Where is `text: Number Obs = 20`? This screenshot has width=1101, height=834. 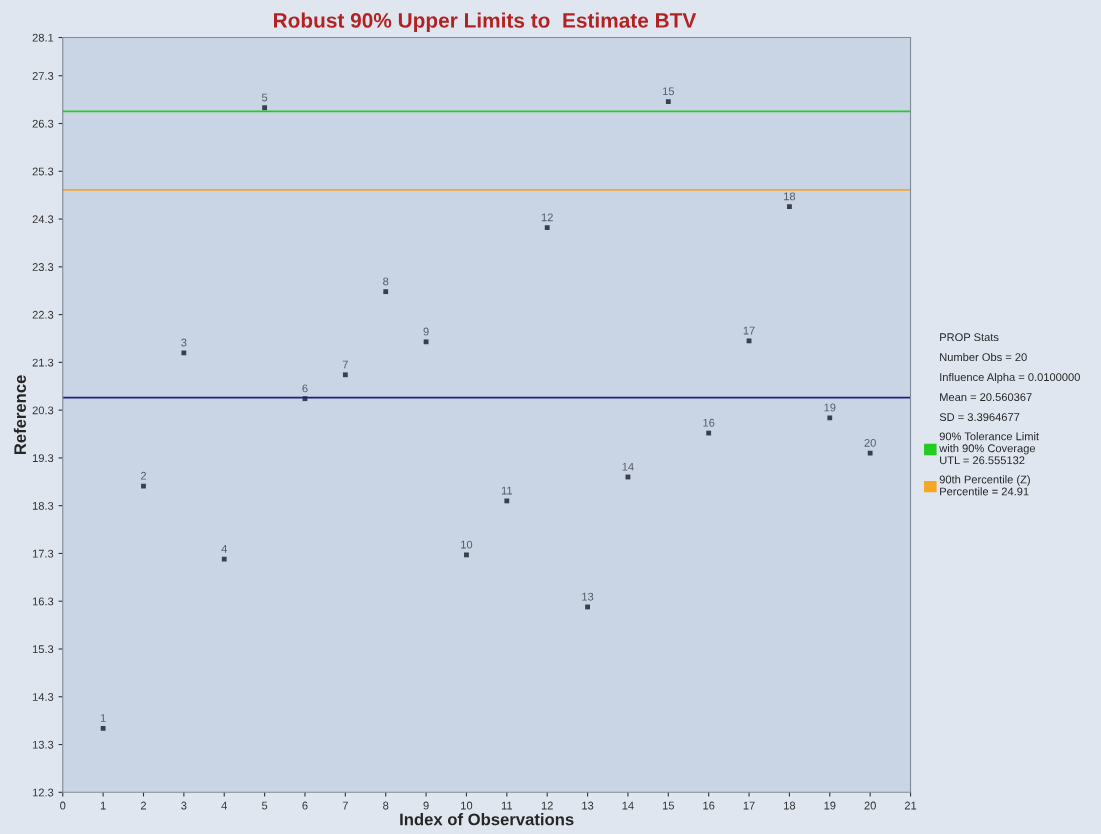
text: Number Obs = 20 is located at coordinates (983, 357).